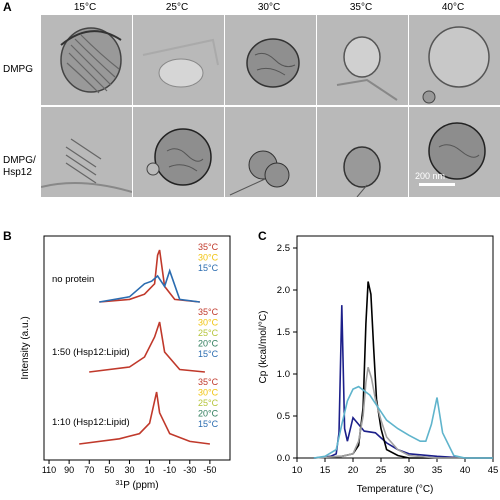  Describe the element at coordinates (283, 290) in the screenshot. I see `dsc-ytick-label: 2.0` at that location.